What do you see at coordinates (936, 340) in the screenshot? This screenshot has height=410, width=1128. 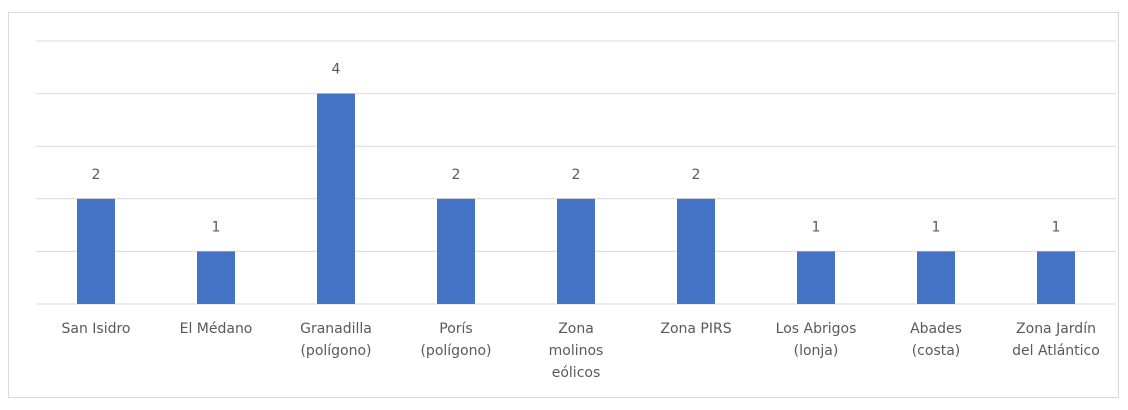 I see `x-tick-label: Abades (costa)` at bounding box center [936, 340].